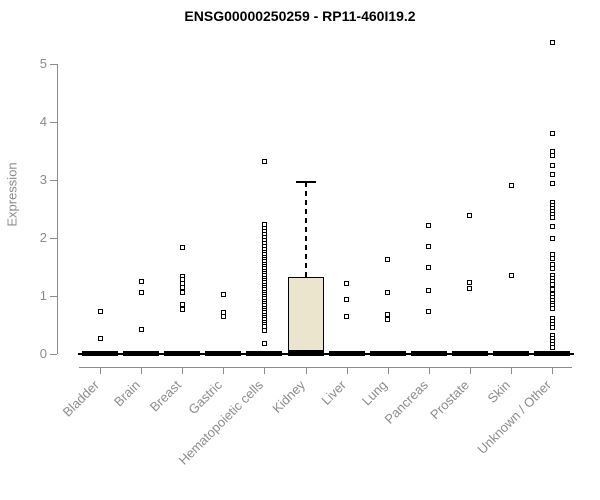 The image size is (600, 500). I want to click on y-axis-label: Expression, so click(12, 194).